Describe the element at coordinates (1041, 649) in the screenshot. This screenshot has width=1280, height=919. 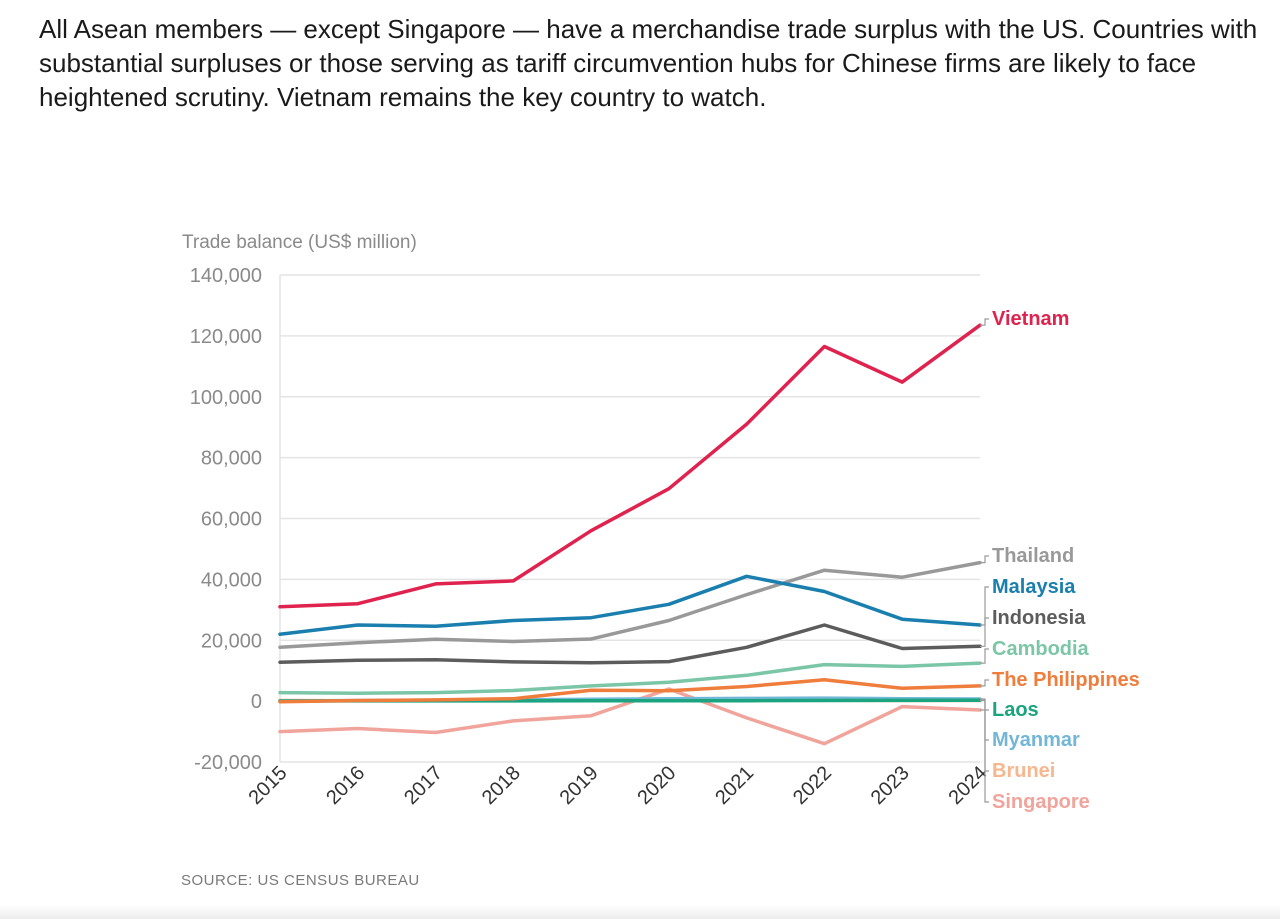
I see `series-label-cambodia: Cambodia` at that location.